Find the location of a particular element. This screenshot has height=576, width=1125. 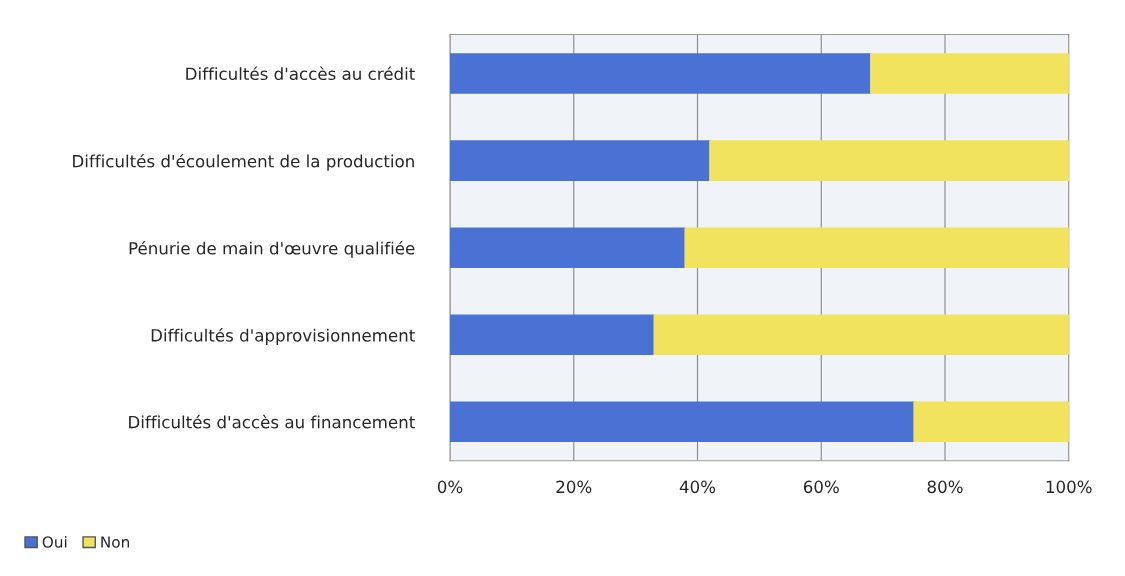

legend-label: Oui is located at coordinates (54, 541).